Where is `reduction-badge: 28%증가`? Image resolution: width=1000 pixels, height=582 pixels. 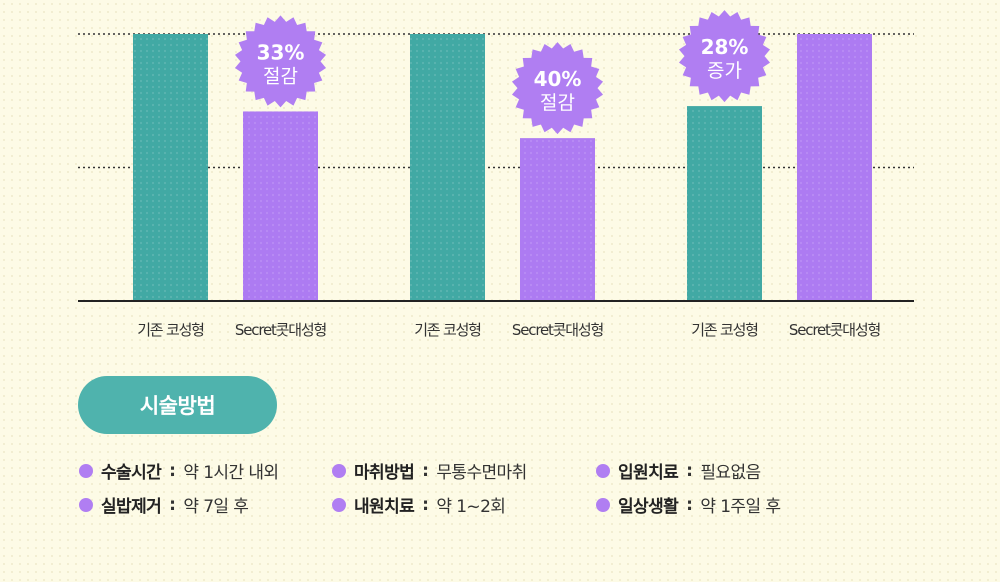
reduction-badge: 28%증가 is located at coordinates (724, 56).